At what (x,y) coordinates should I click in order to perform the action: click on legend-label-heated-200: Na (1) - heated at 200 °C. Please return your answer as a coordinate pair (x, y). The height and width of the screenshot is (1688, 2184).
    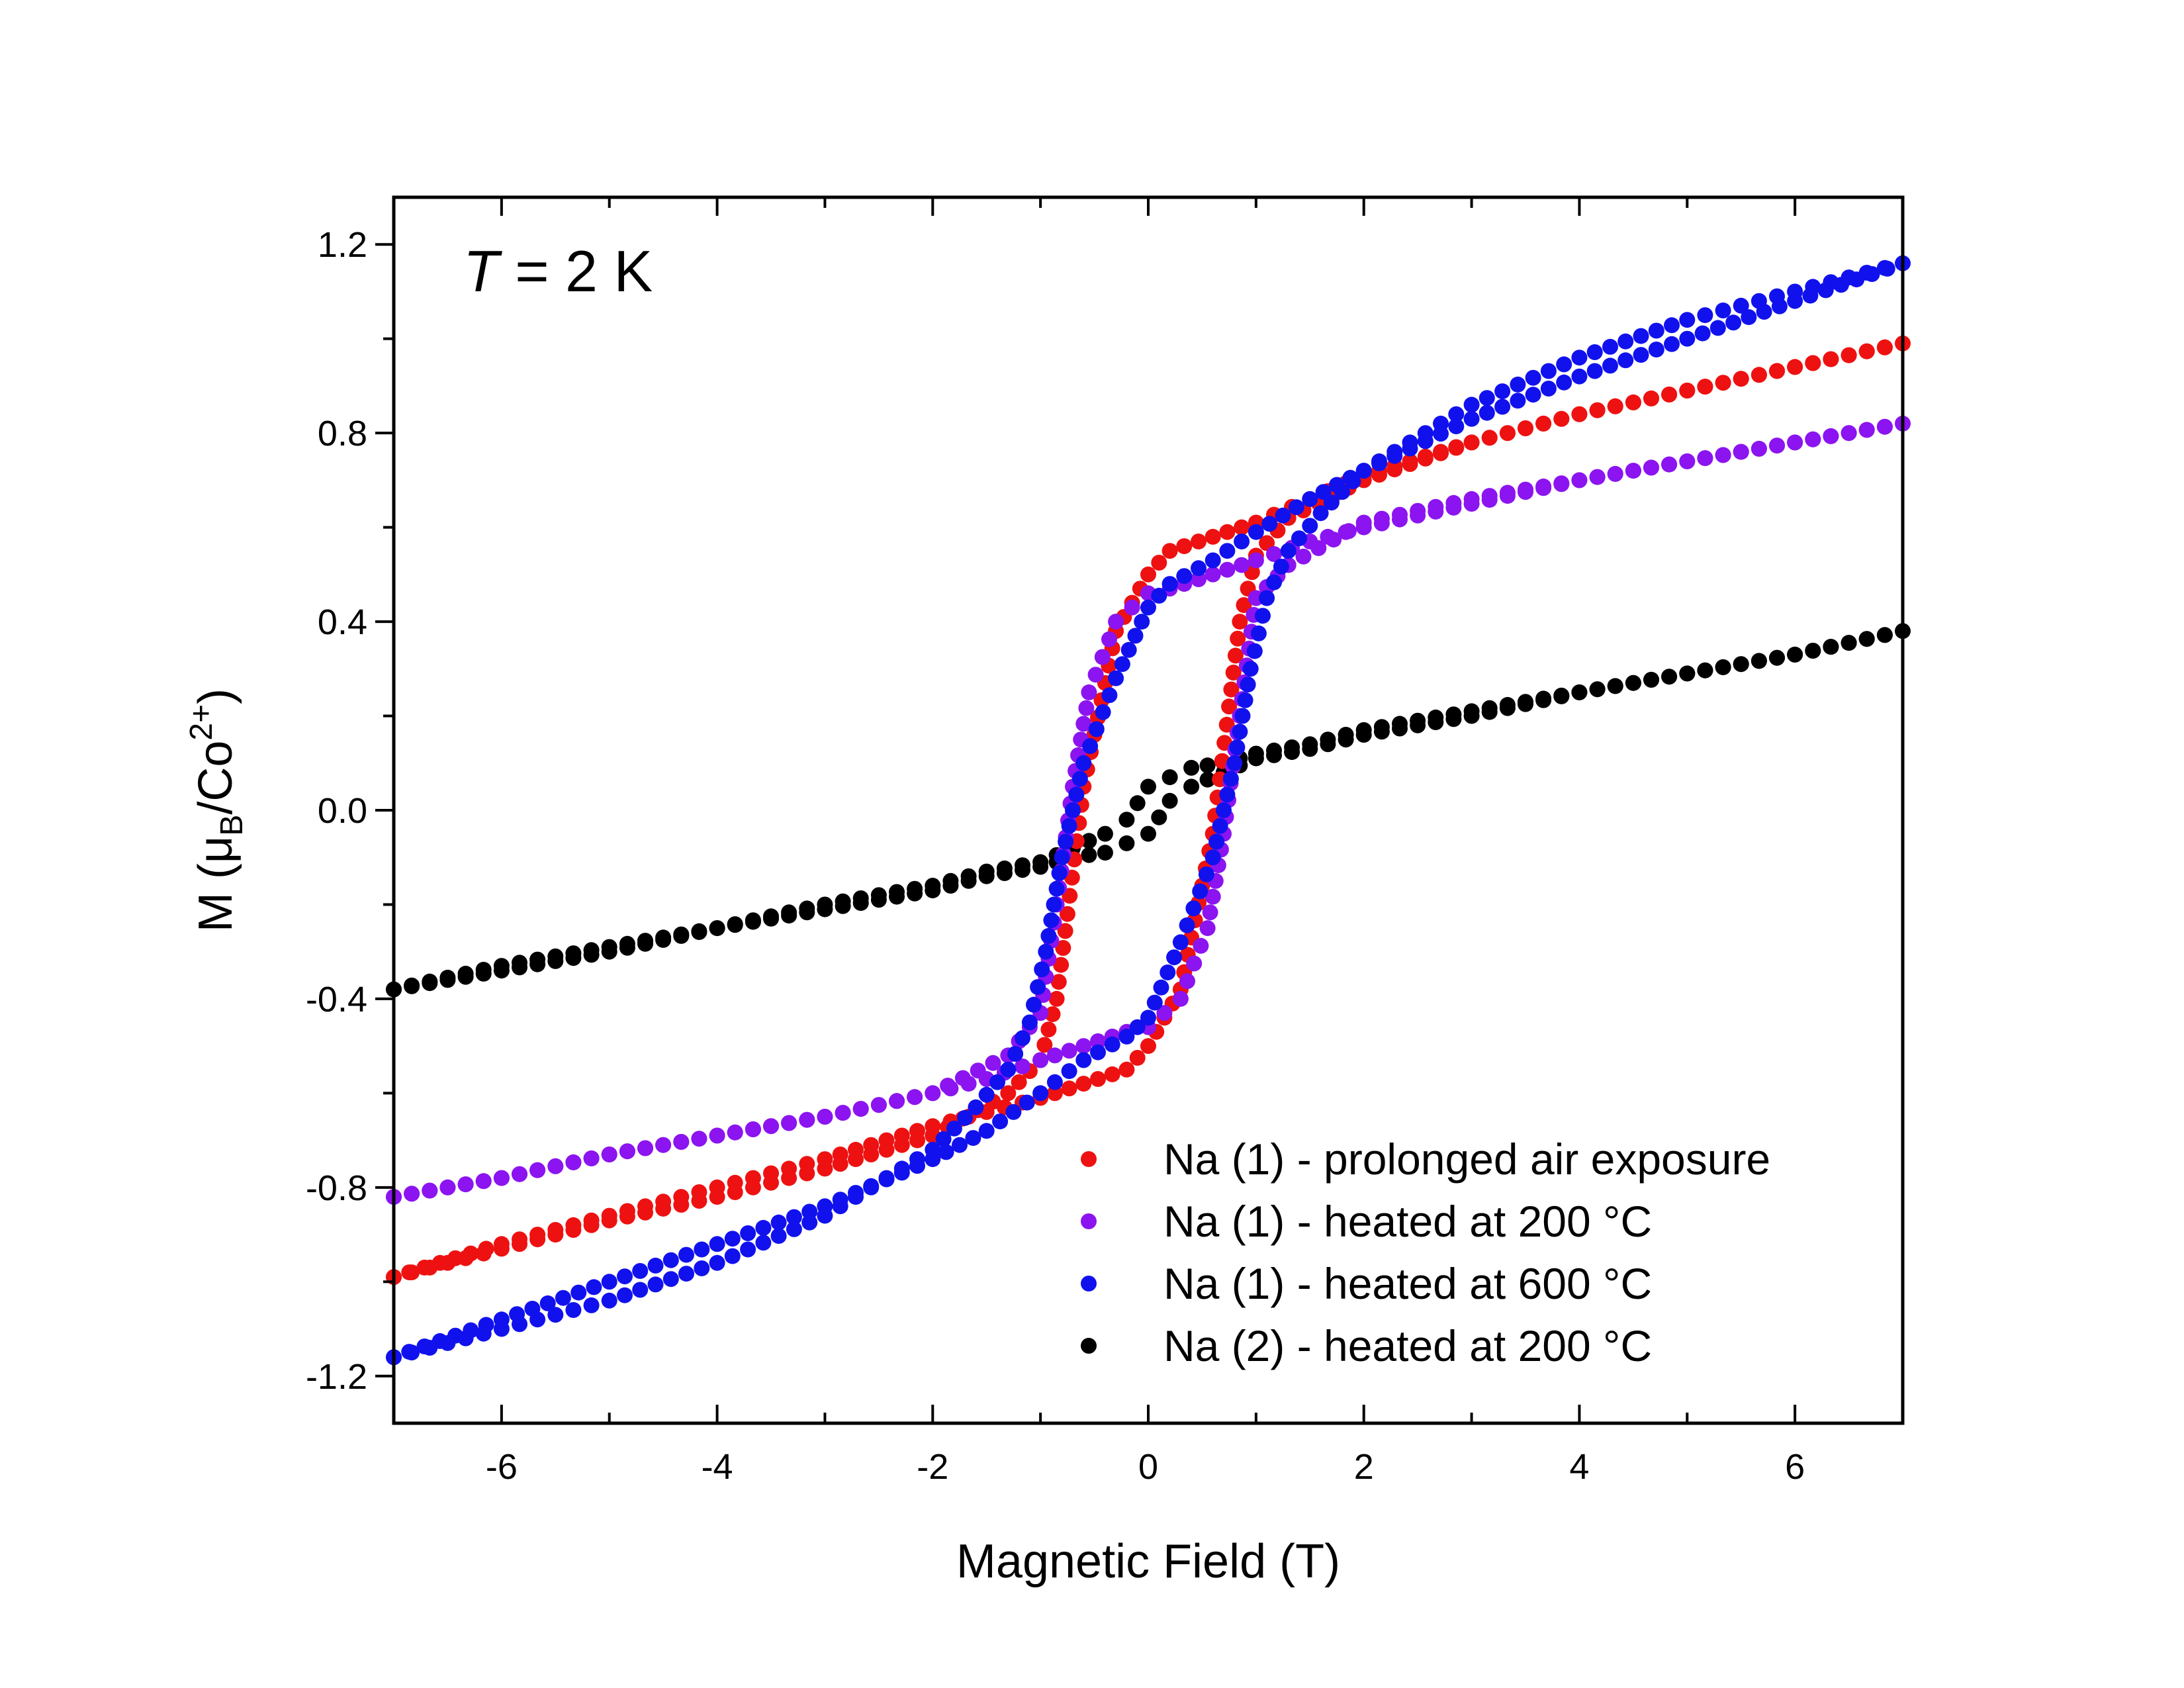
    Looking at the image, I should click on (1407, 1221).